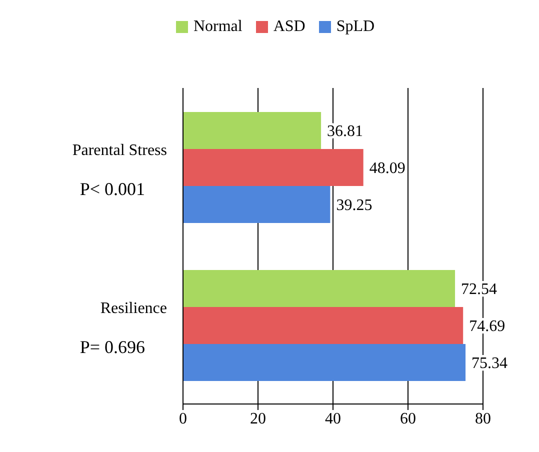  Describe the element at coordinates (112, 347) in the screenshot. I see `text: P= 0.696` at that location.